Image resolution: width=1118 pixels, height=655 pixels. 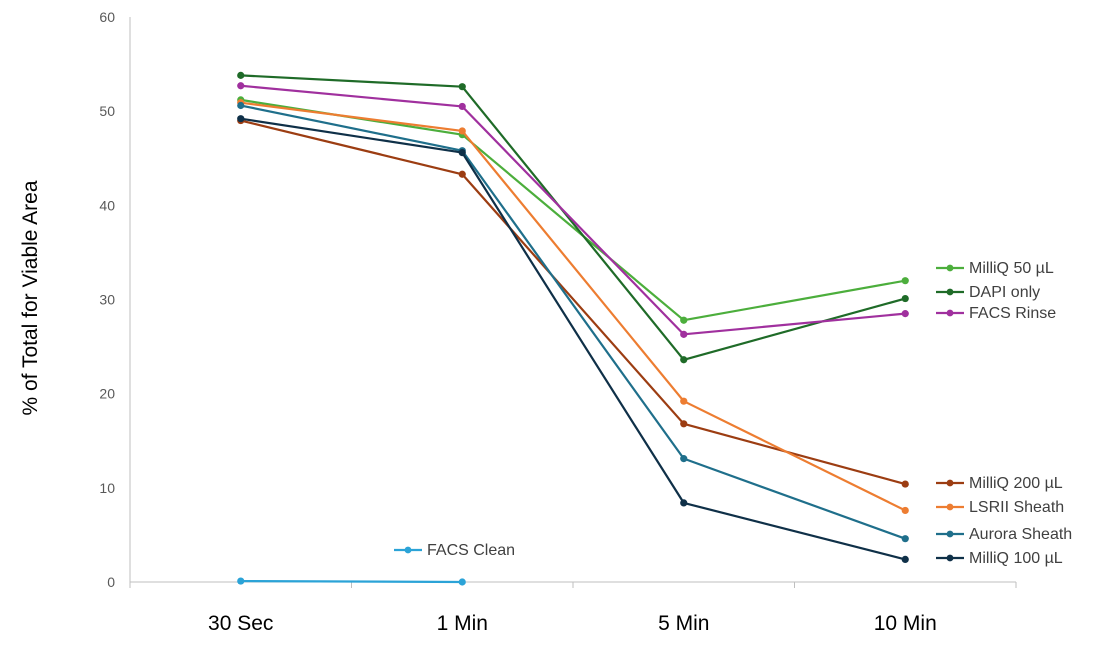 I want to click on y-tick-label: 10, so click(x=107, y=488).